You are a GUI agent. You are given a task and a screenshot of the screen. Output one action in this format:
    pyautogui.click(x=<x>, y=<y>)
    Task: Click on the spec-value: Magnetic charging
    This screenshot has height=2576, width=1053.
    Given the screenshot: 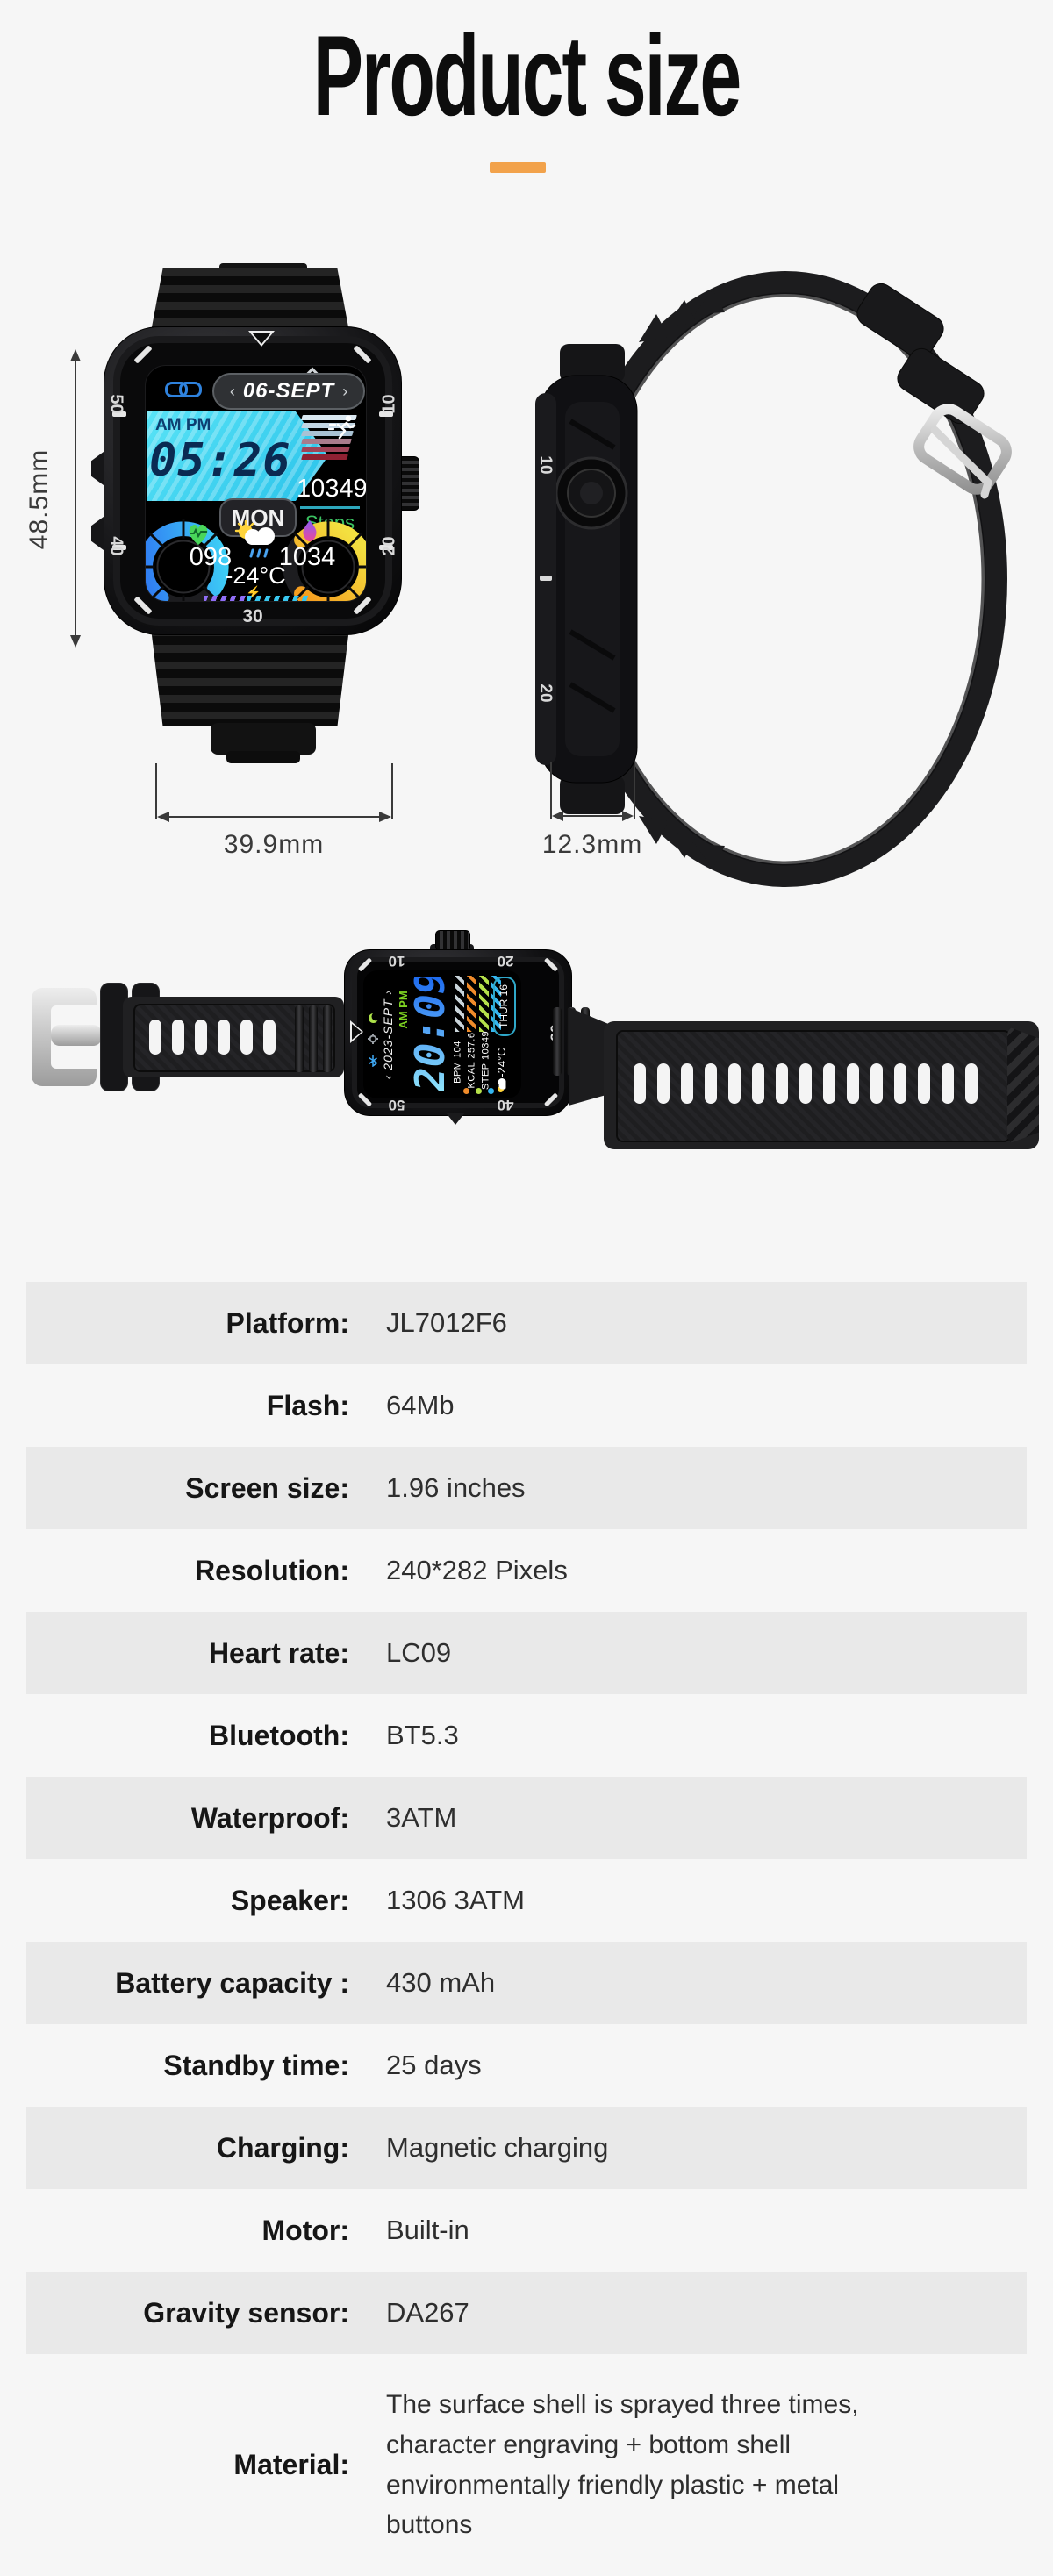 What is the action you would take?
    pyautogui.click(x=497, y=2147)
    